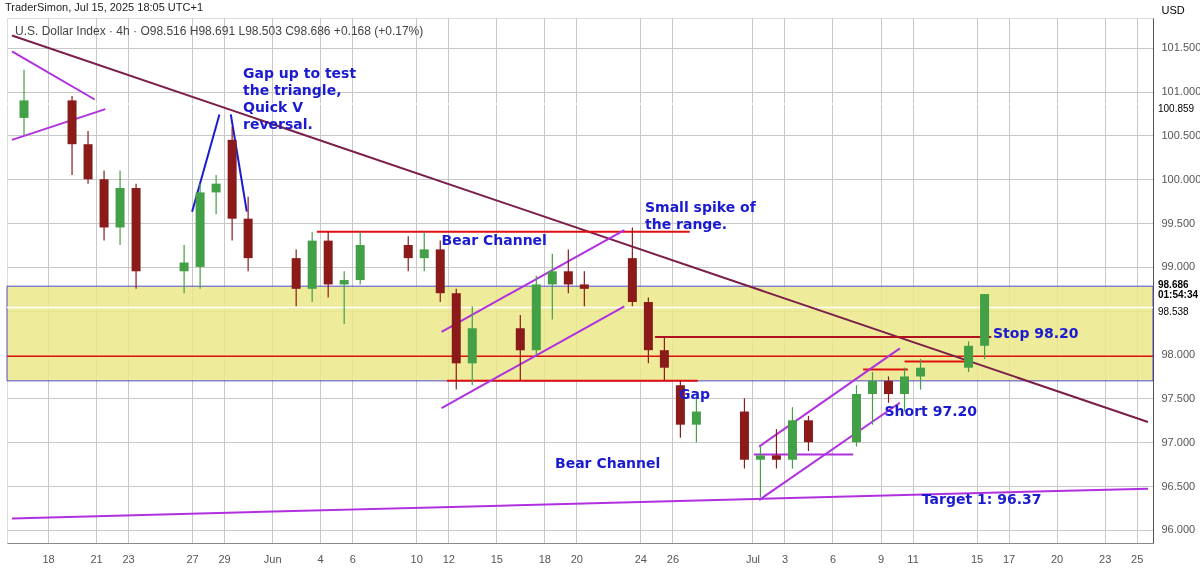 The width and height of the screenshot is (1200, 583). What do you see at coordinates (1180, 178) in the screenshot?
I see `y-tick-label: 100.000` at bounding box center [1180, 178].